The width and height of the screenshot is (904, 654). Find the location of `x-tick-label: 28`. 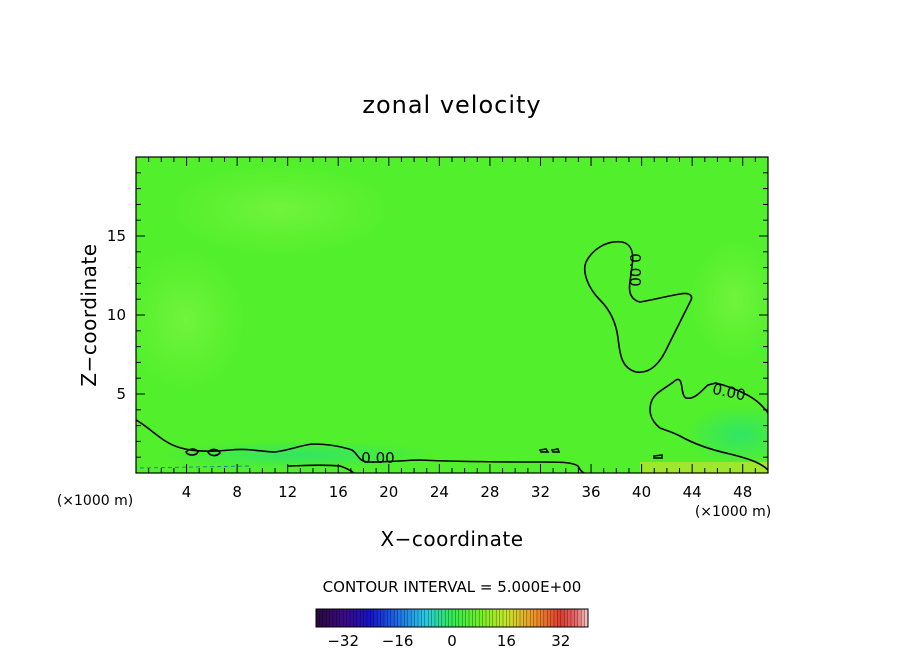

x-tick-label: 28 is located at coordinates (489, 492).